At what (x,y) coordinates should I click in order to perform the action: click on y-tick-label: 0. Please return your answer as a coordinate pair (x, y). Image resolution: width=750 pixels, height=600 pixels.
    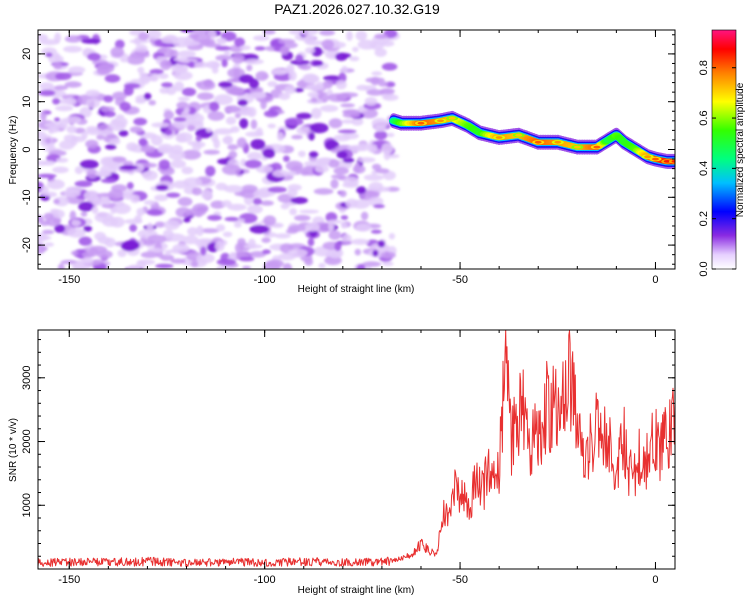
    Looking at the image, I should click on (27, 149).